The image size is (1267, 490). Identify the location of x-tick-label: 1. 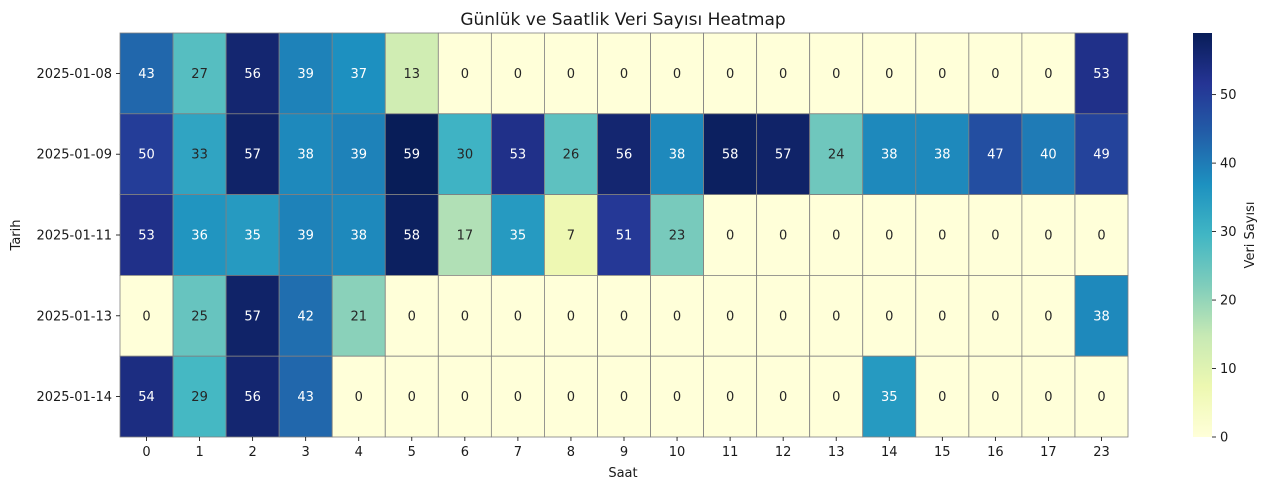
(199, 452).